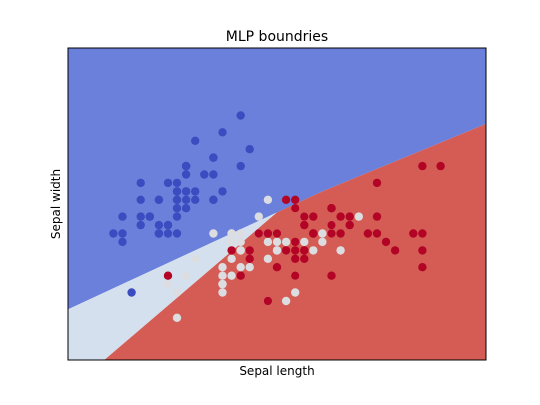  Describe the element at coordinates (56, 204) in the screenshot. I see `y-axis-label: Sepal width` at that location.